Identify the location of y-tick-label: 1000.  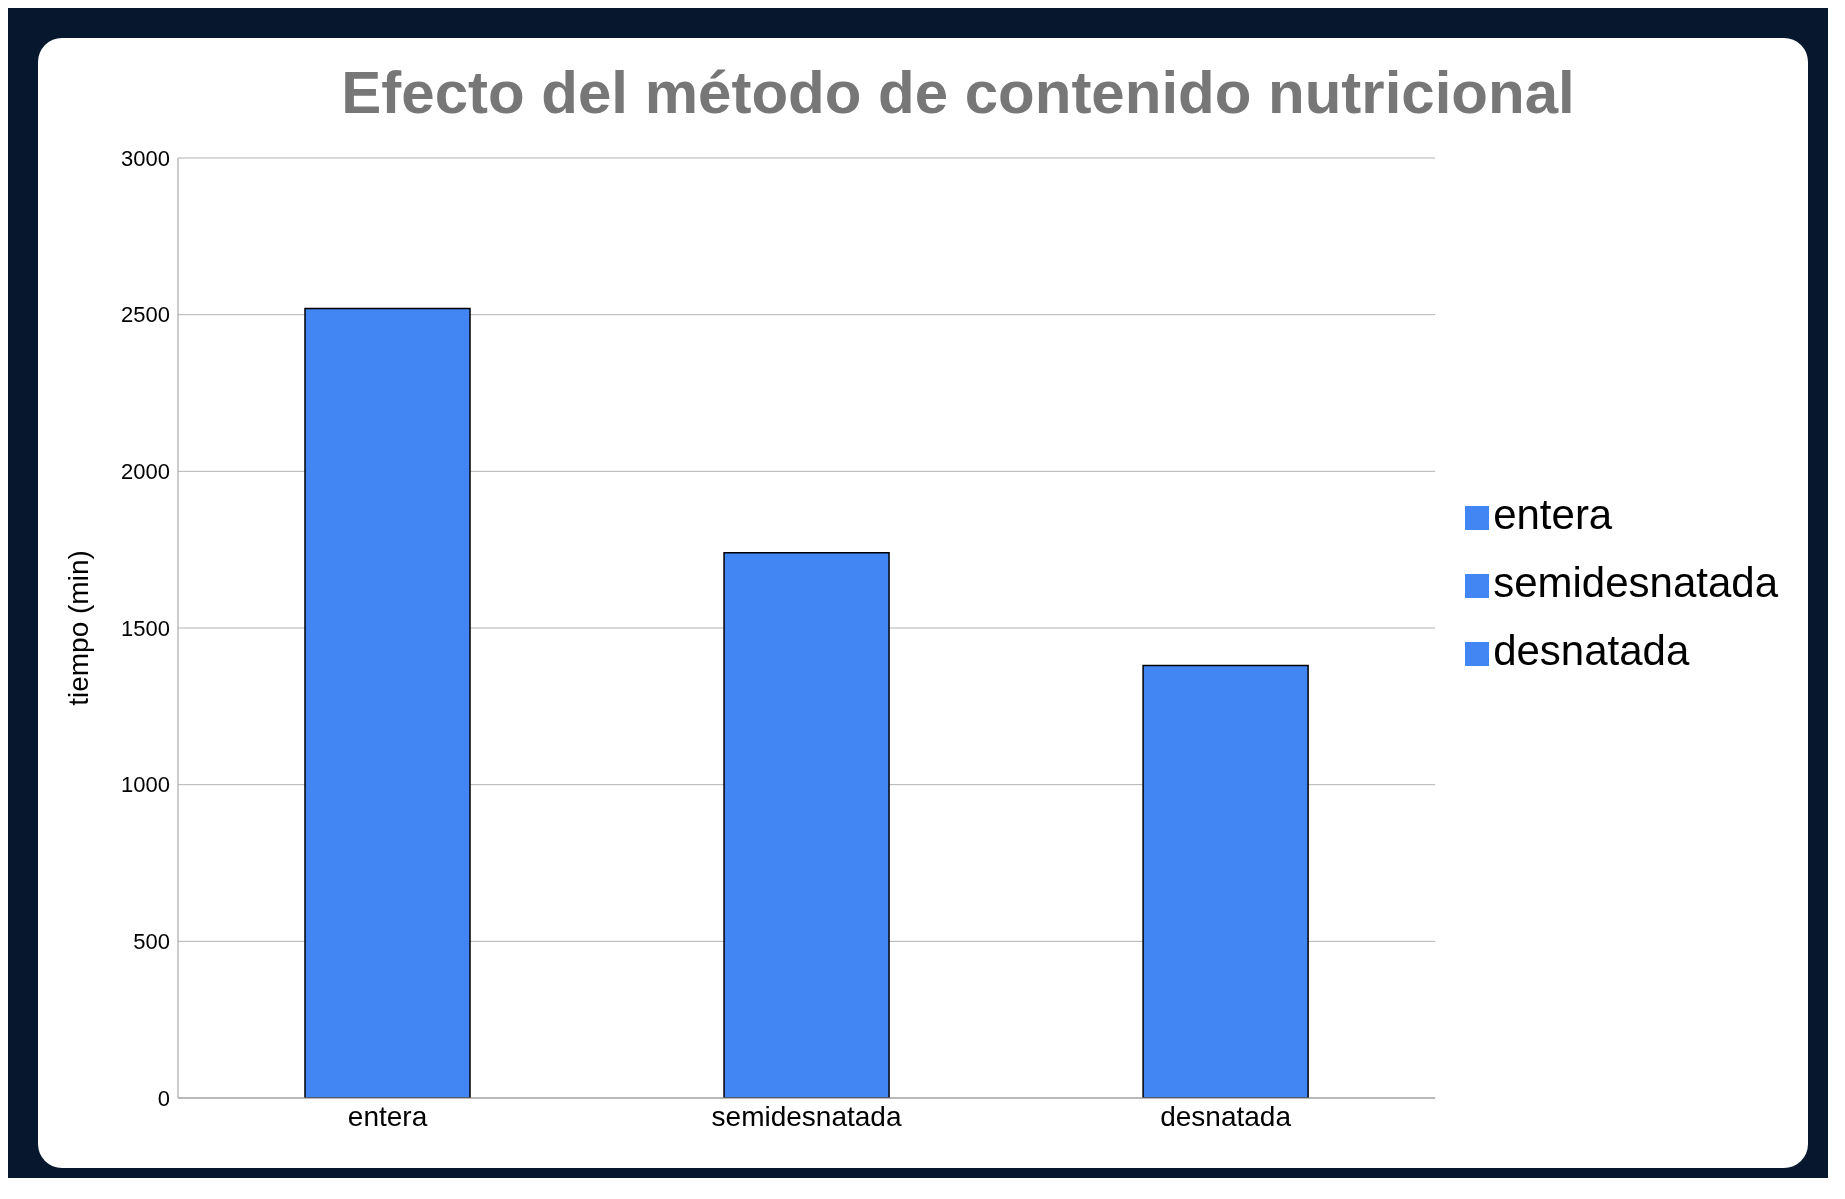
(145, 785).